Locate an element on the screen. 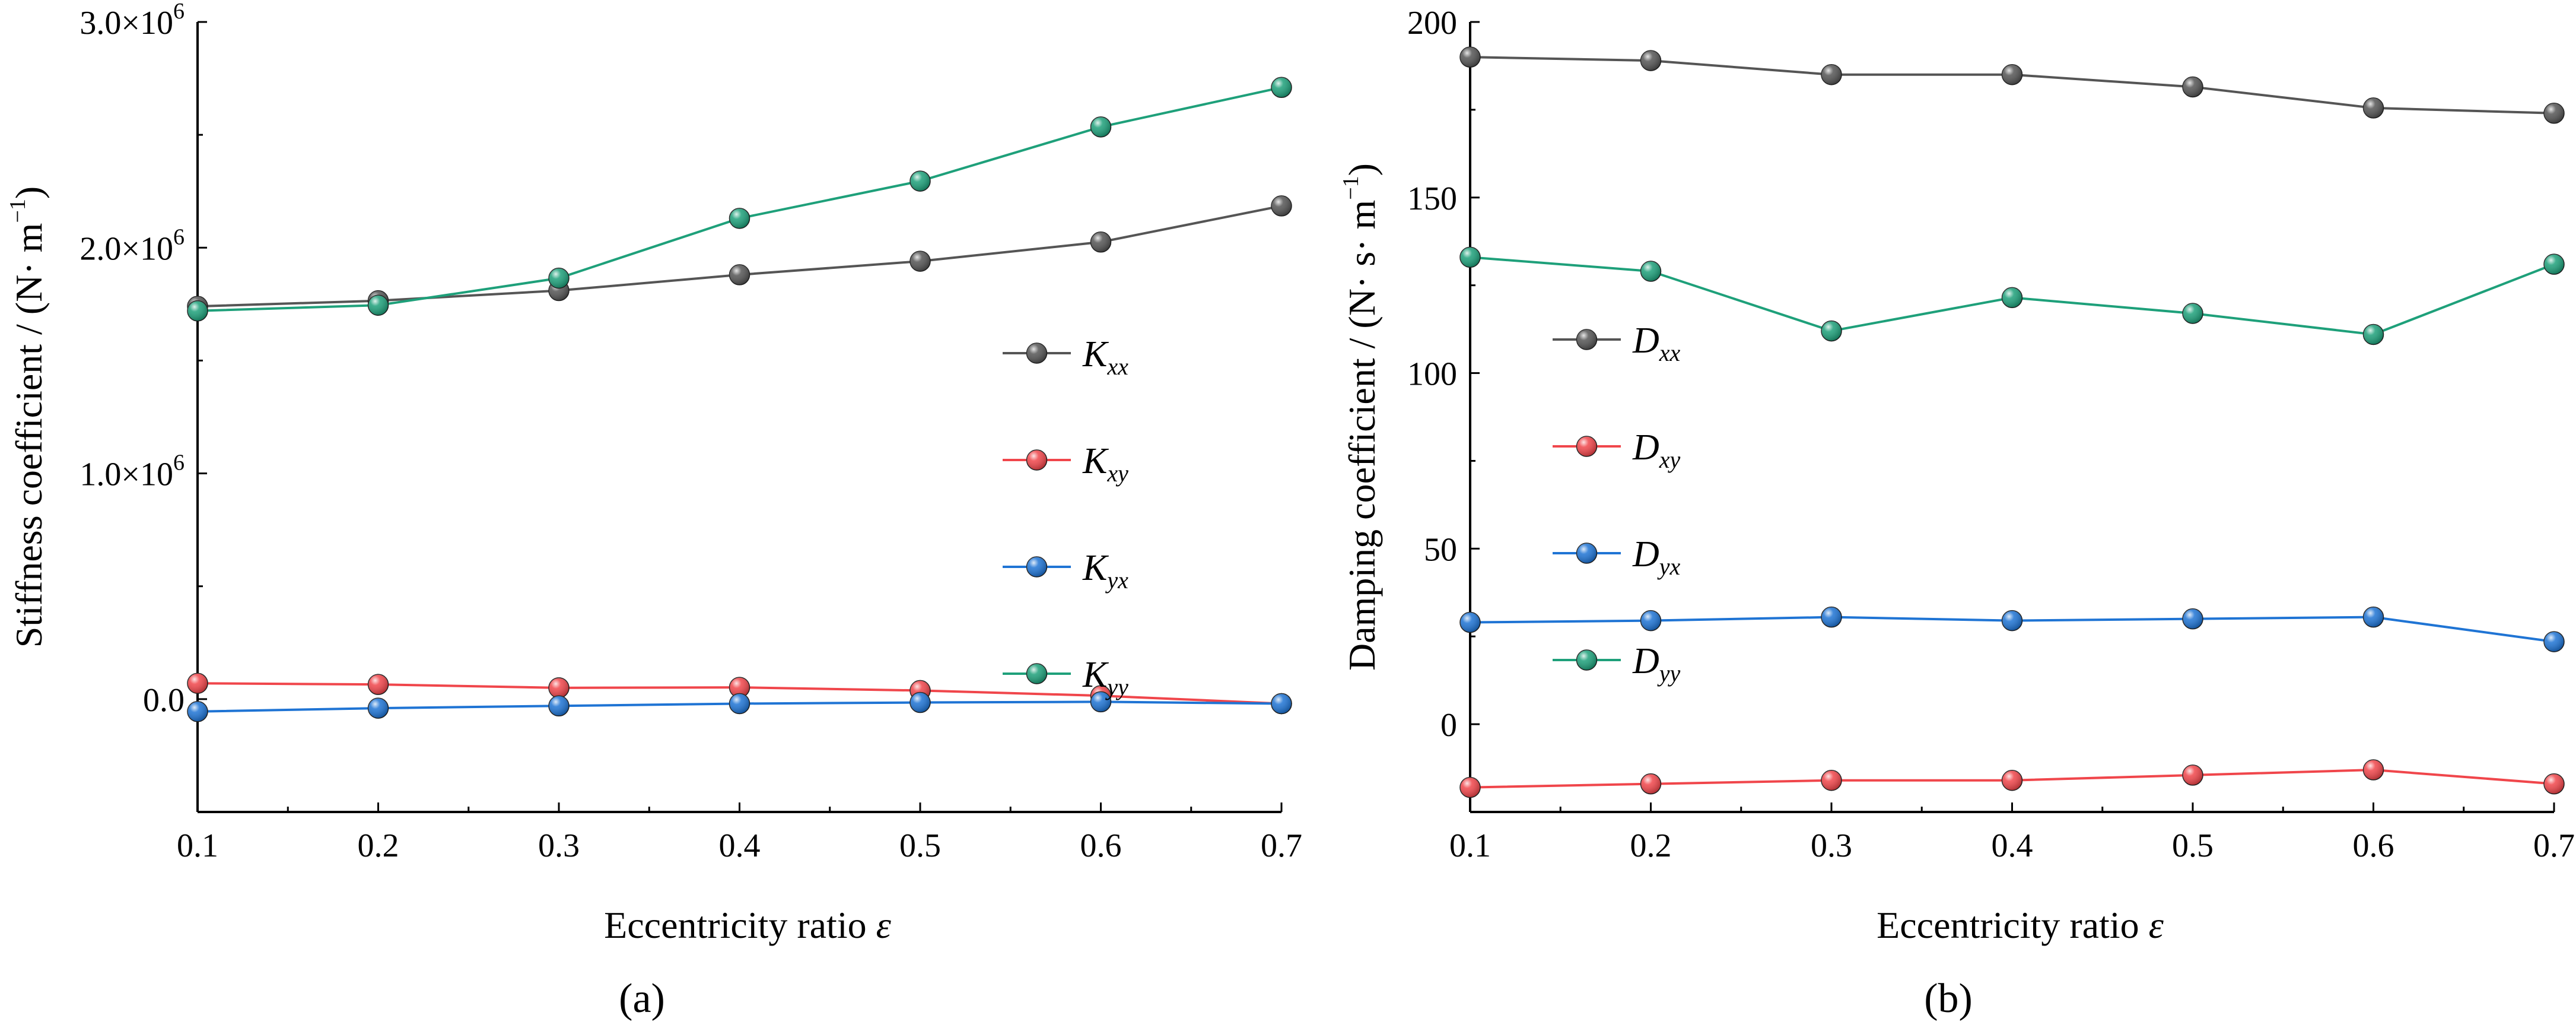 The height and width of the screenshot is (1031, 2576). legend-label-kyy: Kyy is located at coordinates (1105, 677).